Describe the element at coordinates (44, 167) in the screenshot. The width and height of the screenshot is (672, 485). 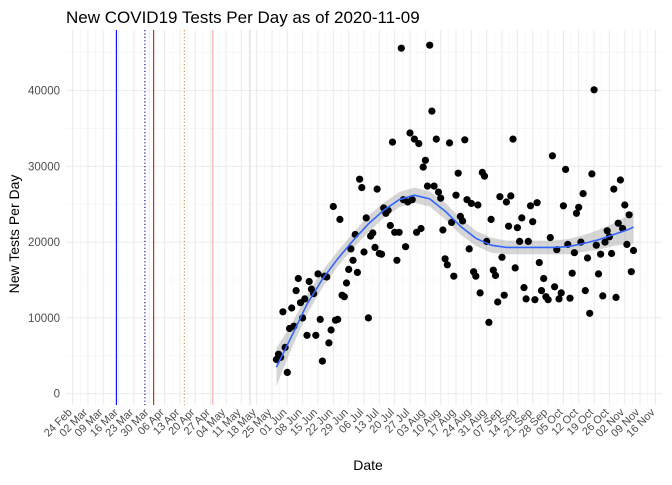
I see `y-tick-label: 30000` at that location.